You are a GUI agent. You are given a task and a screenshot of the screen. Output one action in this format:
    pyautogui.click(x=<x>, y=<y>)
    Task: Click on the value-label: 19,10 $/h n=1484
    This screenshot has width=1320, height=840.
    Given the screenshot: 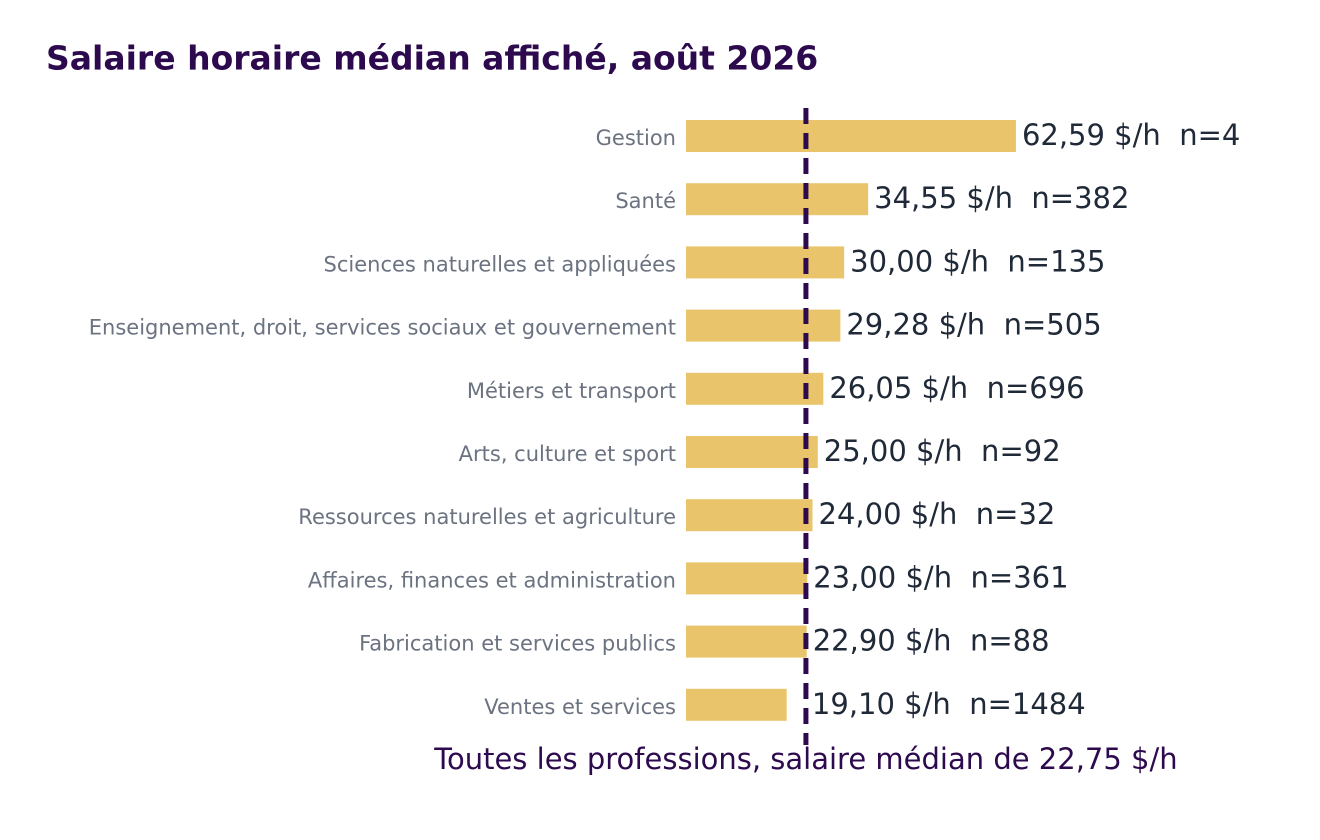 What is the action you would take?
    pyautogui.click(x=949, y=704)
    